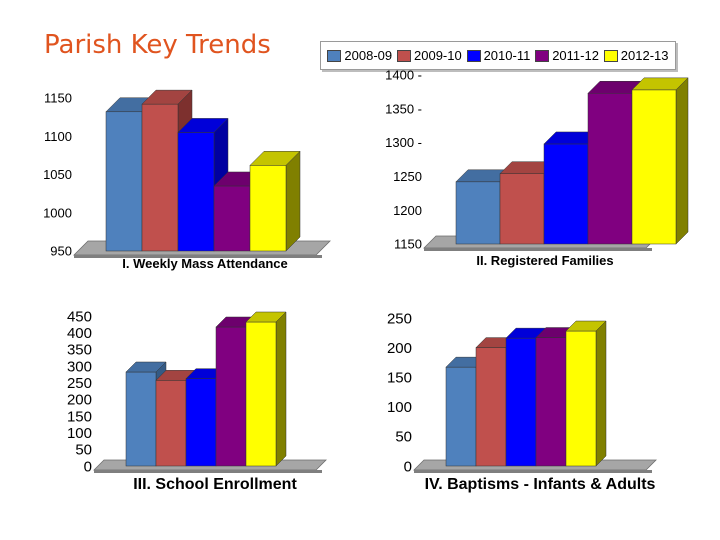 This screenshot has height=540, width=720. Describe the element at coordinates (407, 176) in the screenshot. I see `y-tick-label: 1250` at that location.